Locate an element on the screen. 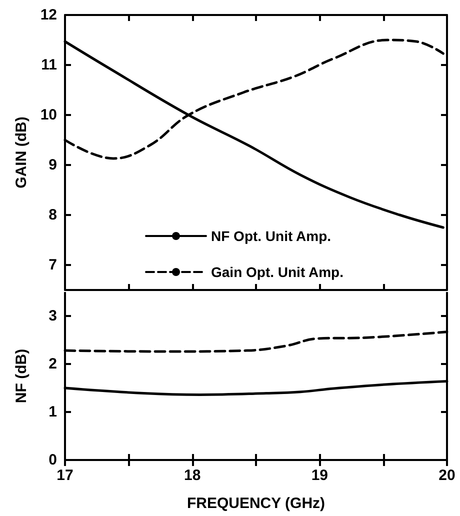 This screenshot has width=460, height=516. x-tick-label: 19 is located at coordinates (319, 475).